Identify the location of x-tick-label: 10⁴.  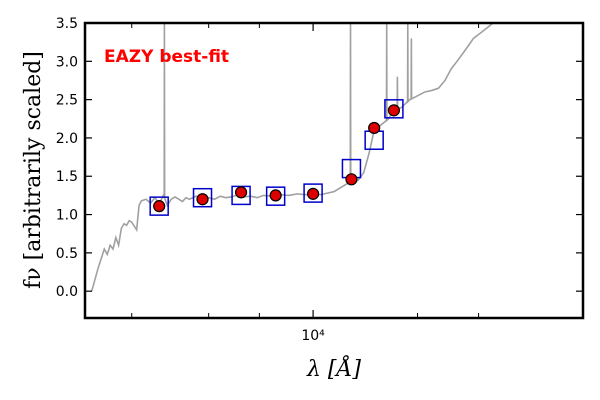
(313, 336).